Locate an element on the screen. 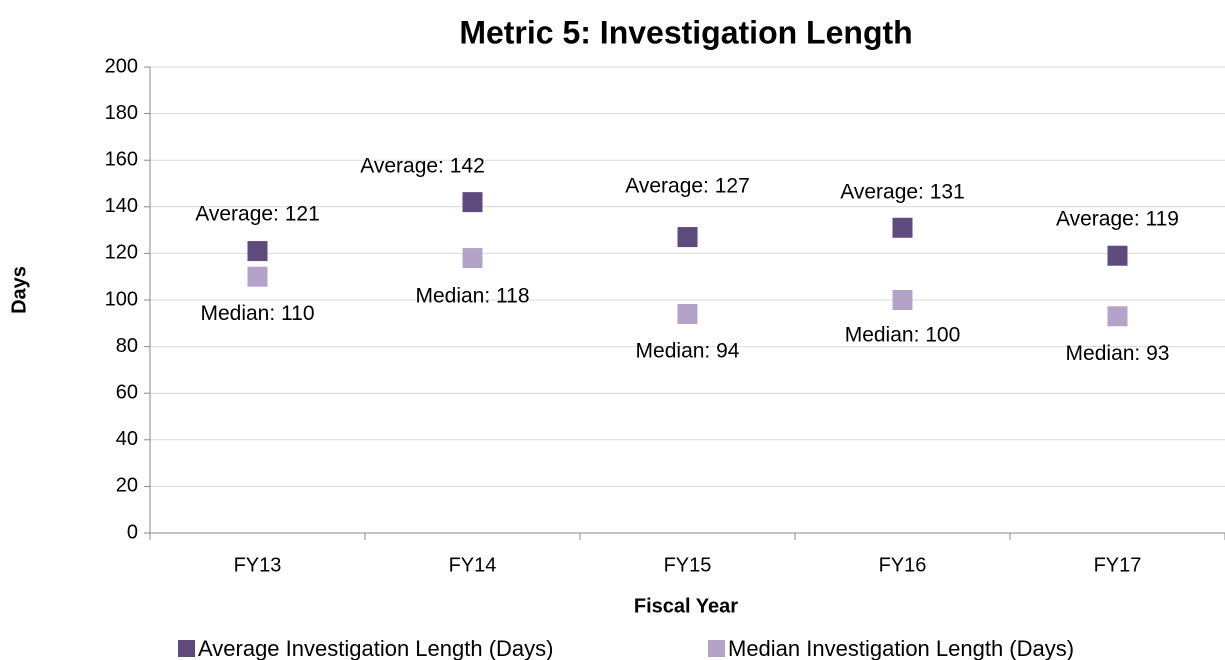  y-tick-label: 100 is located at coordinates (121, 299).